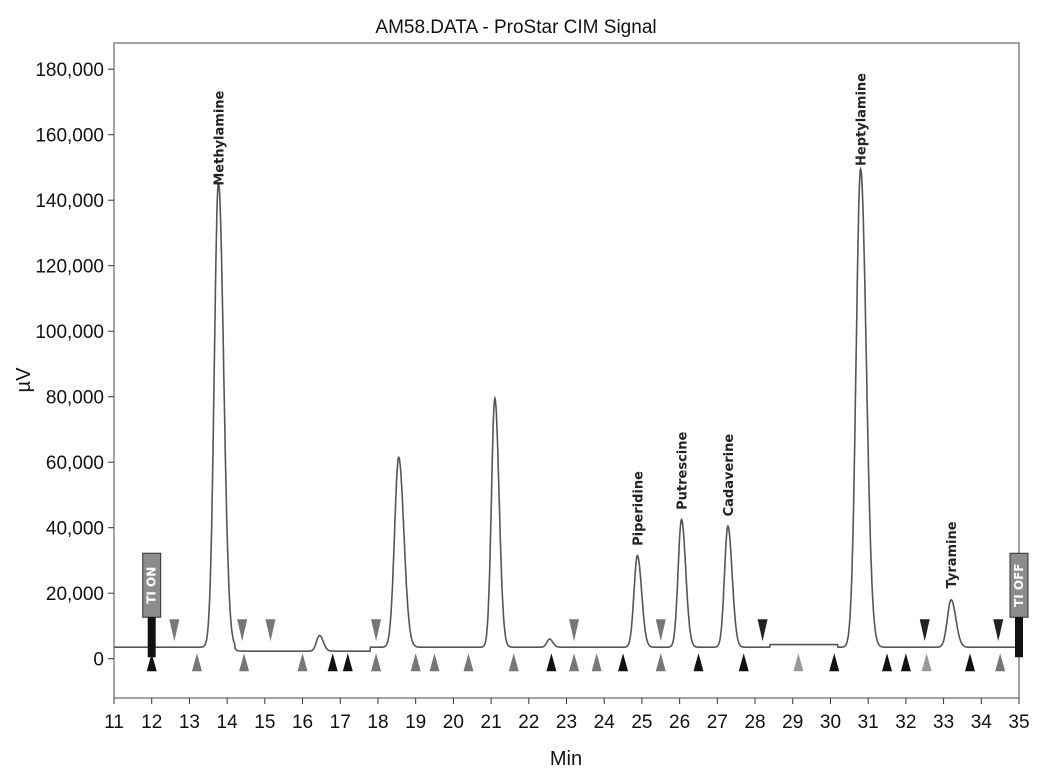 Image resolution: width=1037 pixels, height=775 pixels. What do you see at coordinates (75, 398) in the screenshot?
I see `y-tick-label: 80,000` at bounding box center [75, 398].